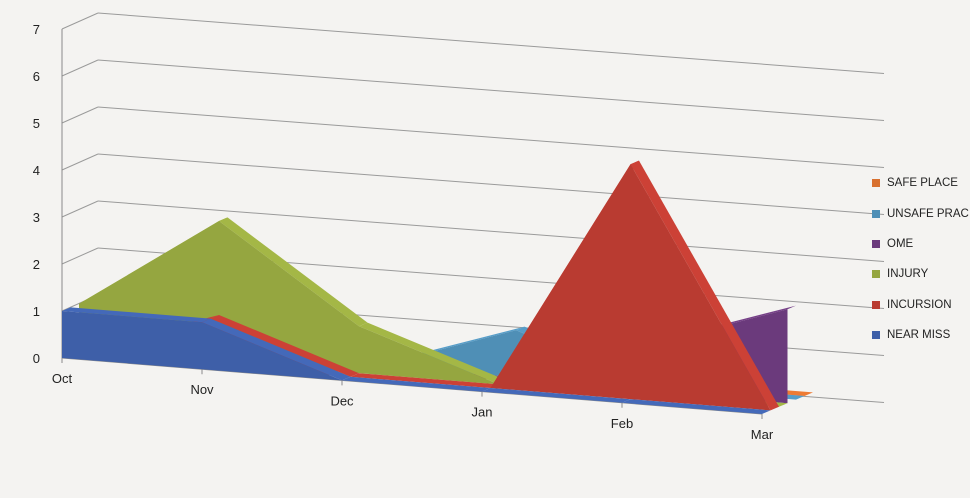 The image size is (970, 498). I want to click on y-tick-label: 0, so click(36, 358).